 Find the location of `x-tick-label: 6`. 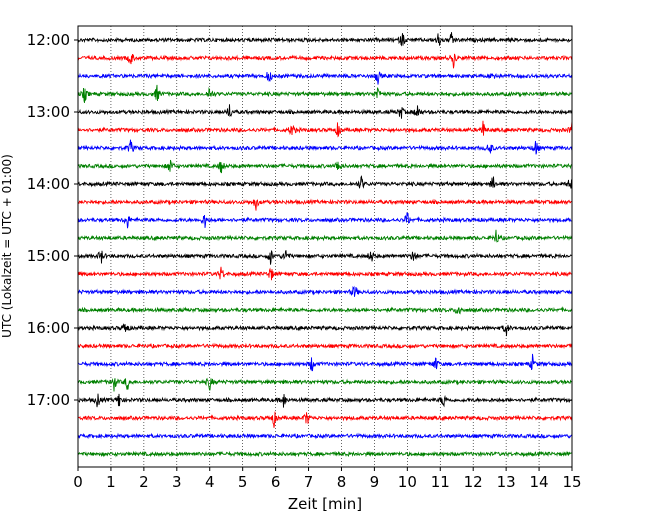

x-tick-label: 6 is located at coordinates (276, 482).